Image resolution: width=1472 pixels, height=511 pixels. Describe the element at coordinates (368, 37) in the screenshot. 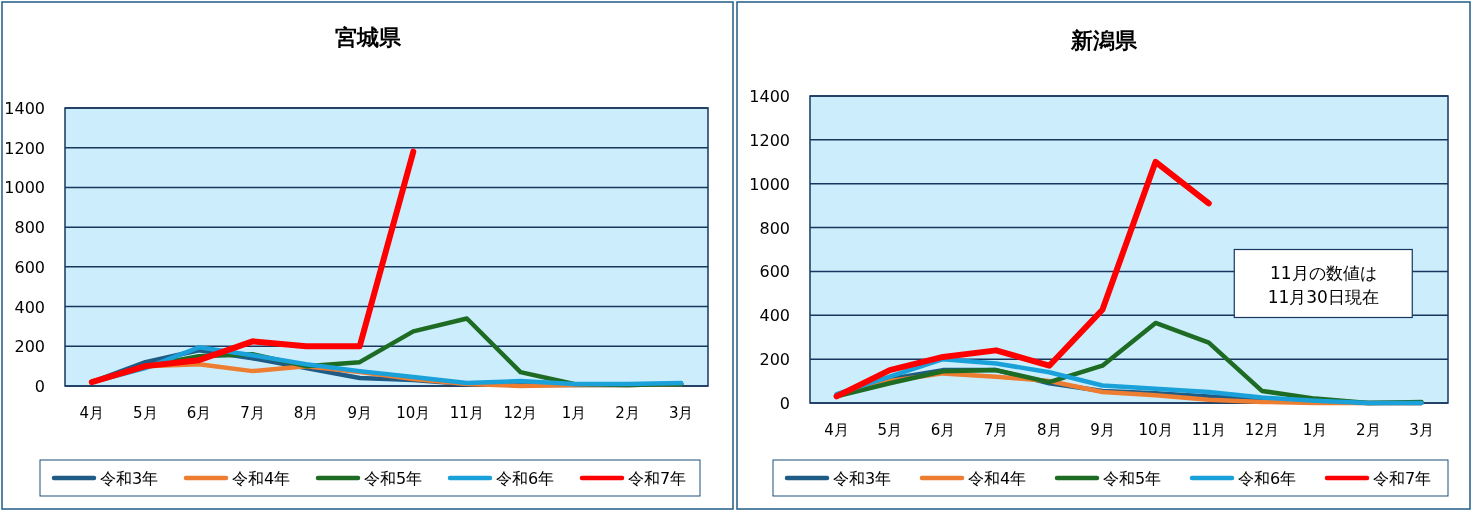

I see `chart-title: 宮城県` at that location.